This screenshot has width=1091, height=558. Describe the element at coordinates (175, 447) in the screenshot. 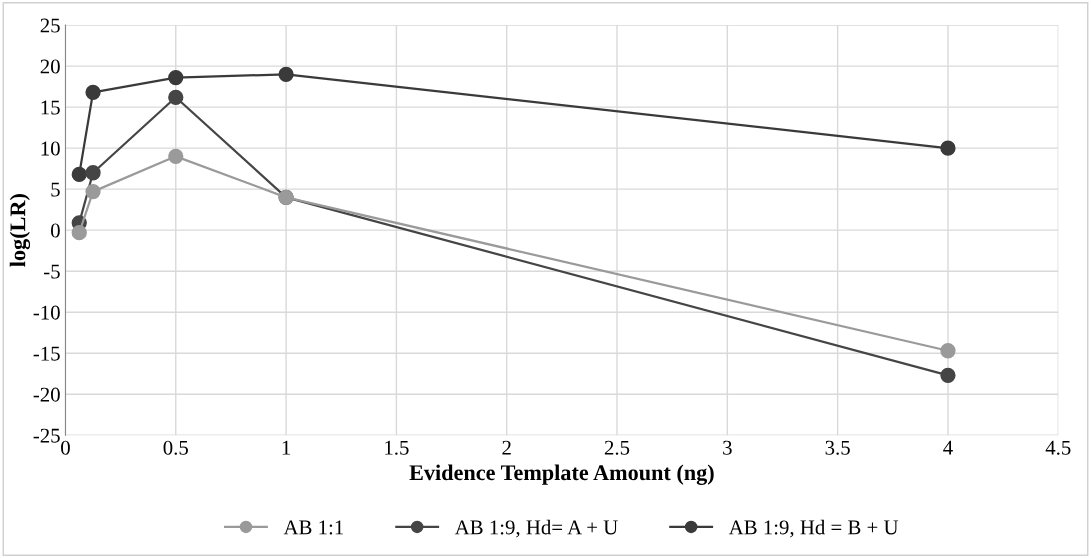

I see `x-tick-label: 0.5` at that location.